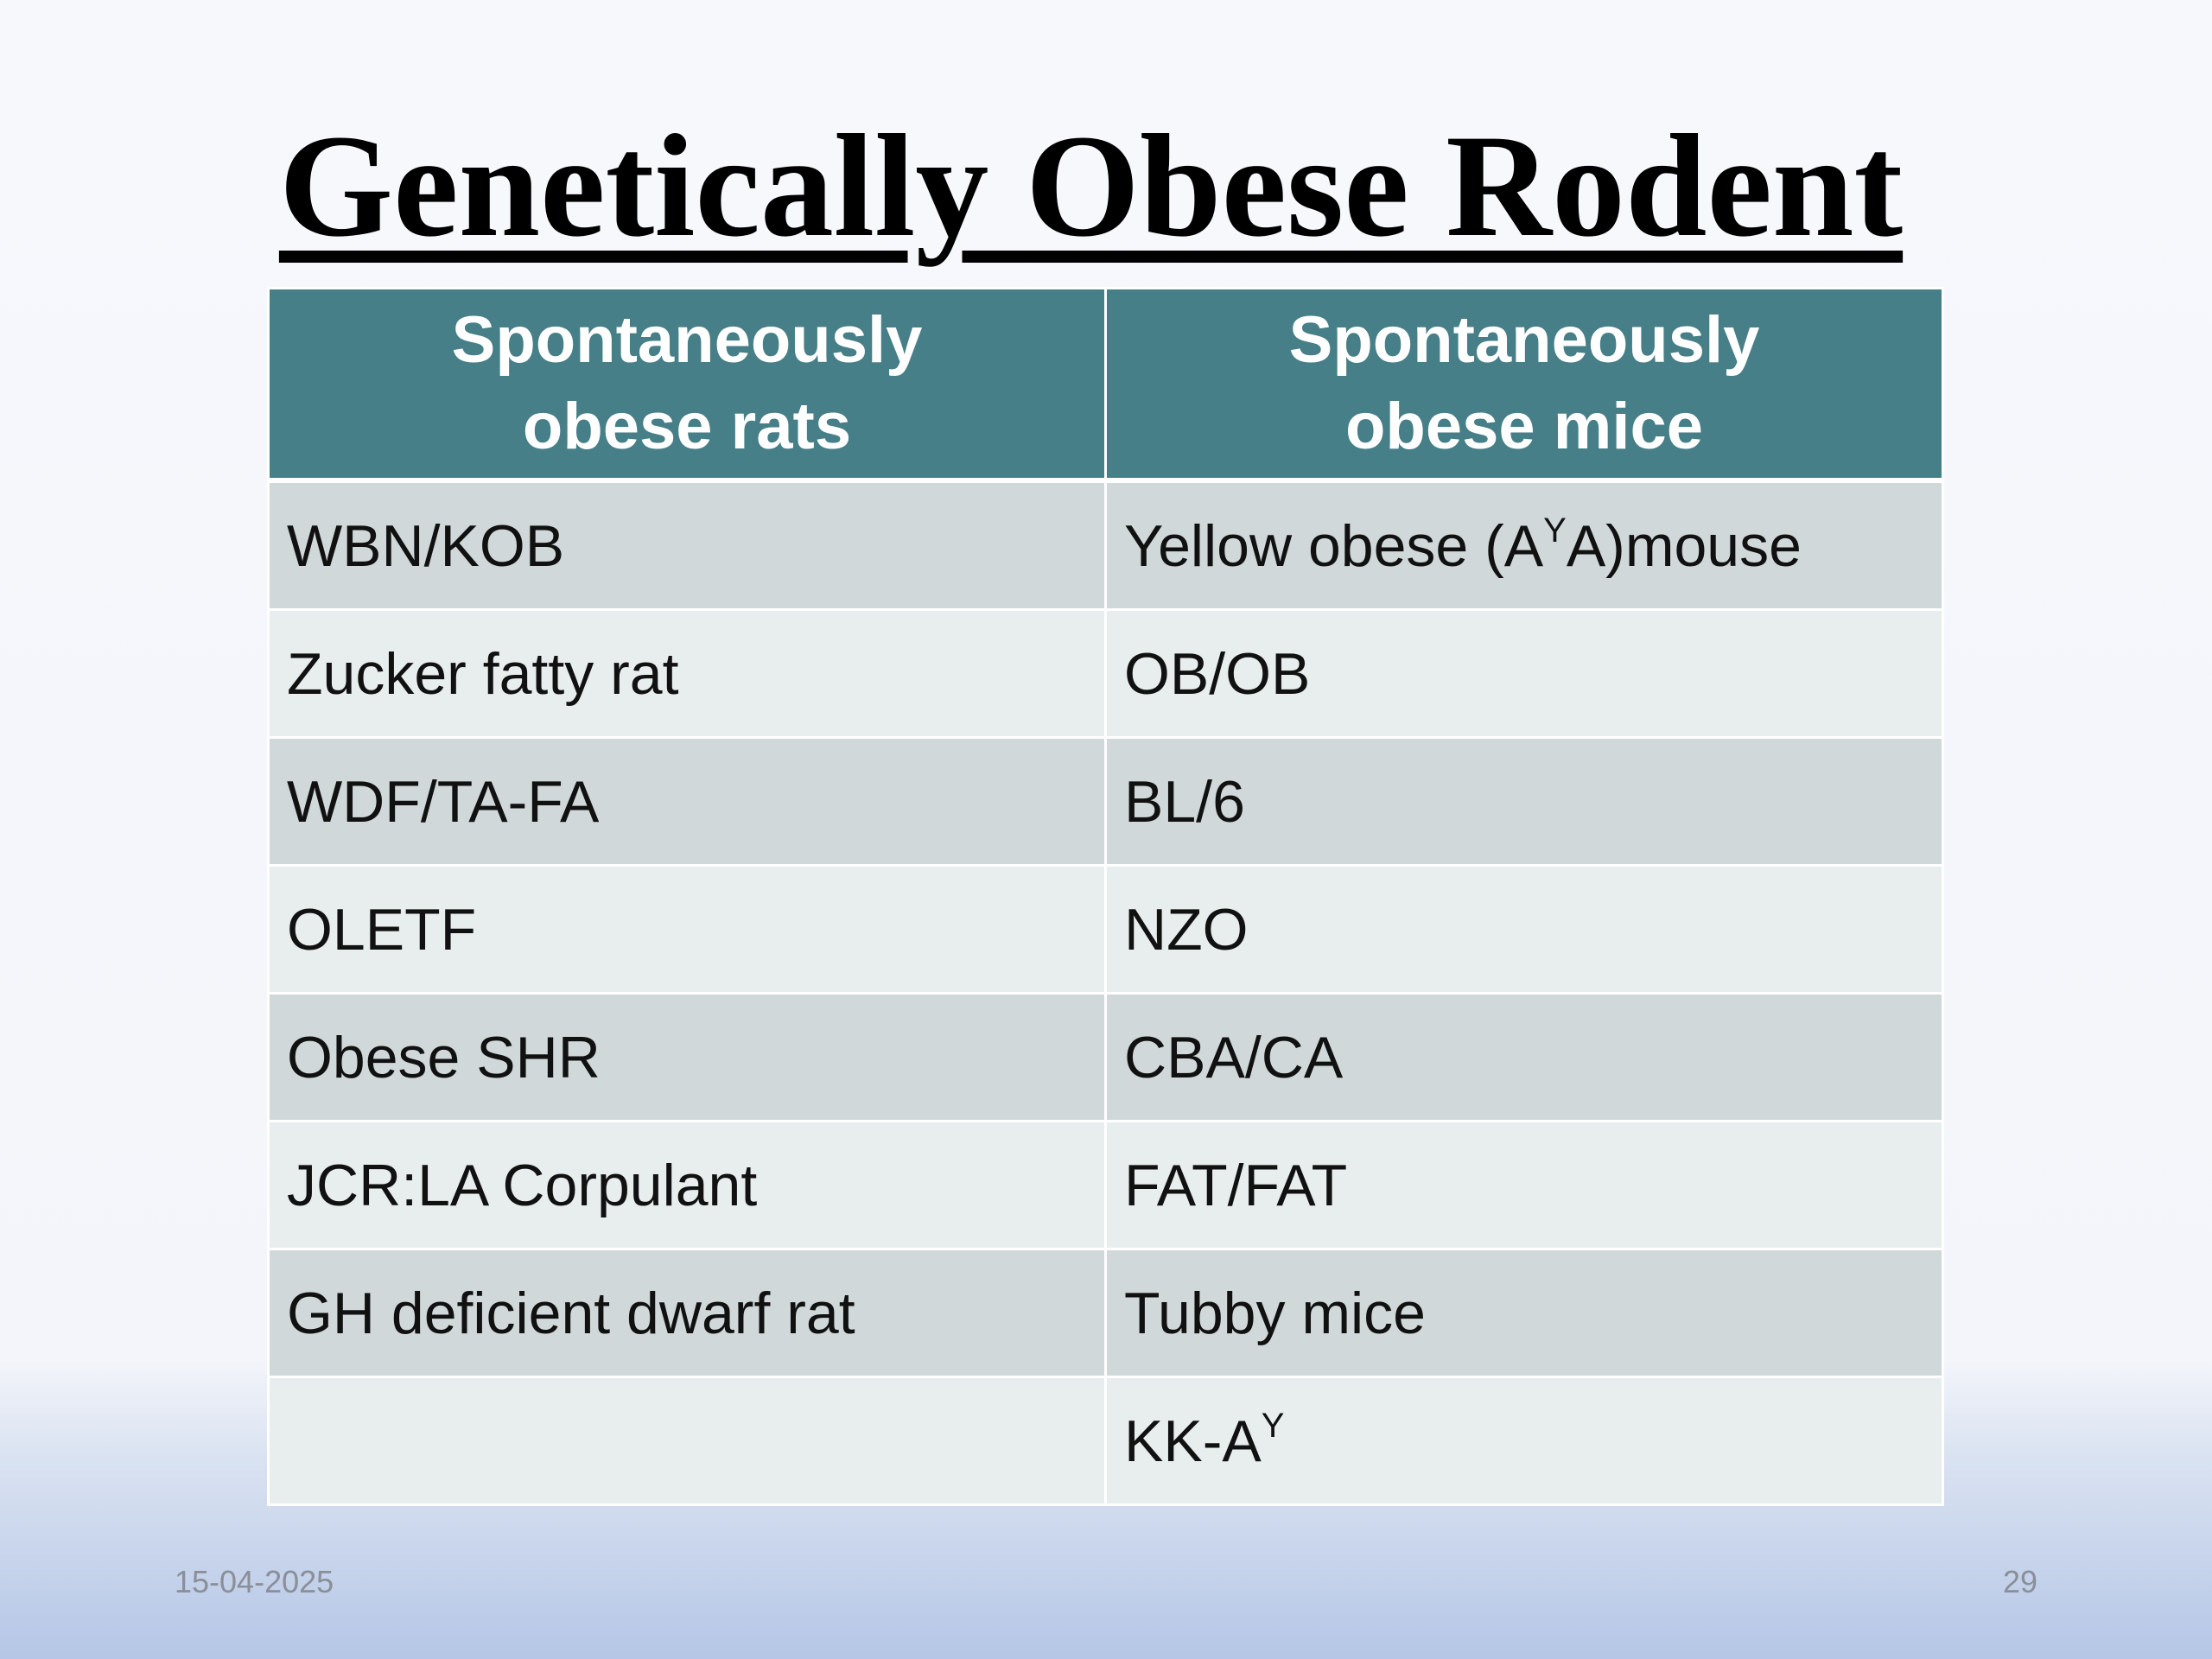 Image resolution: width=2212 pixels, height=1659 pixels. I want to click on table-row: WDF/TA-FA BL/6, so click(1105, 801).